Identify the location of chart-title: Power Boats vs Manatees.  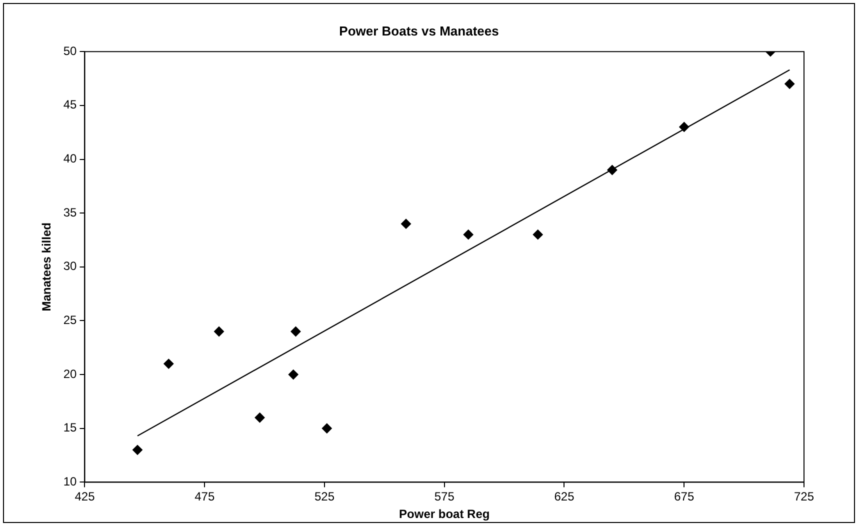
(419, 30).